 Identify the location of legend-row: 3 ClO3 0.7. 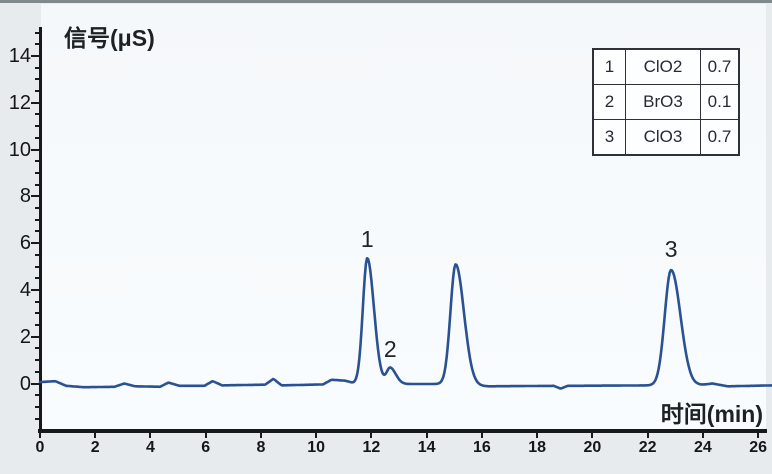
(666, 137).